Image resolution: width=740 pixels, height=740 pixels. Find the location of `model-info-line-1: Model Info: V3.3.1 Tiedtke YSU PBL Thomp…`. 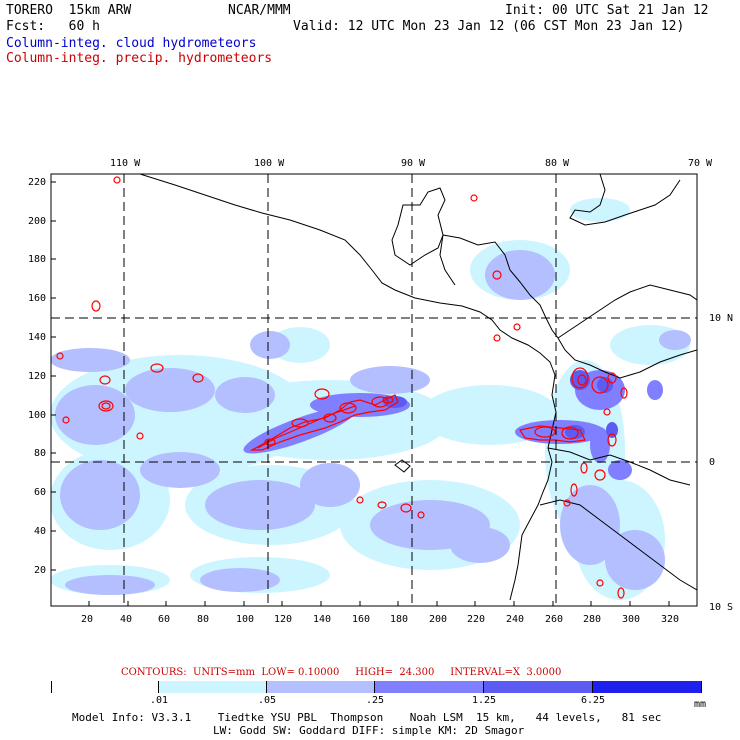

model-info-line-1: Model Info: V3.3.1 Tiedtke YSU PBL Thomp… is located at coordinates (367, 717).